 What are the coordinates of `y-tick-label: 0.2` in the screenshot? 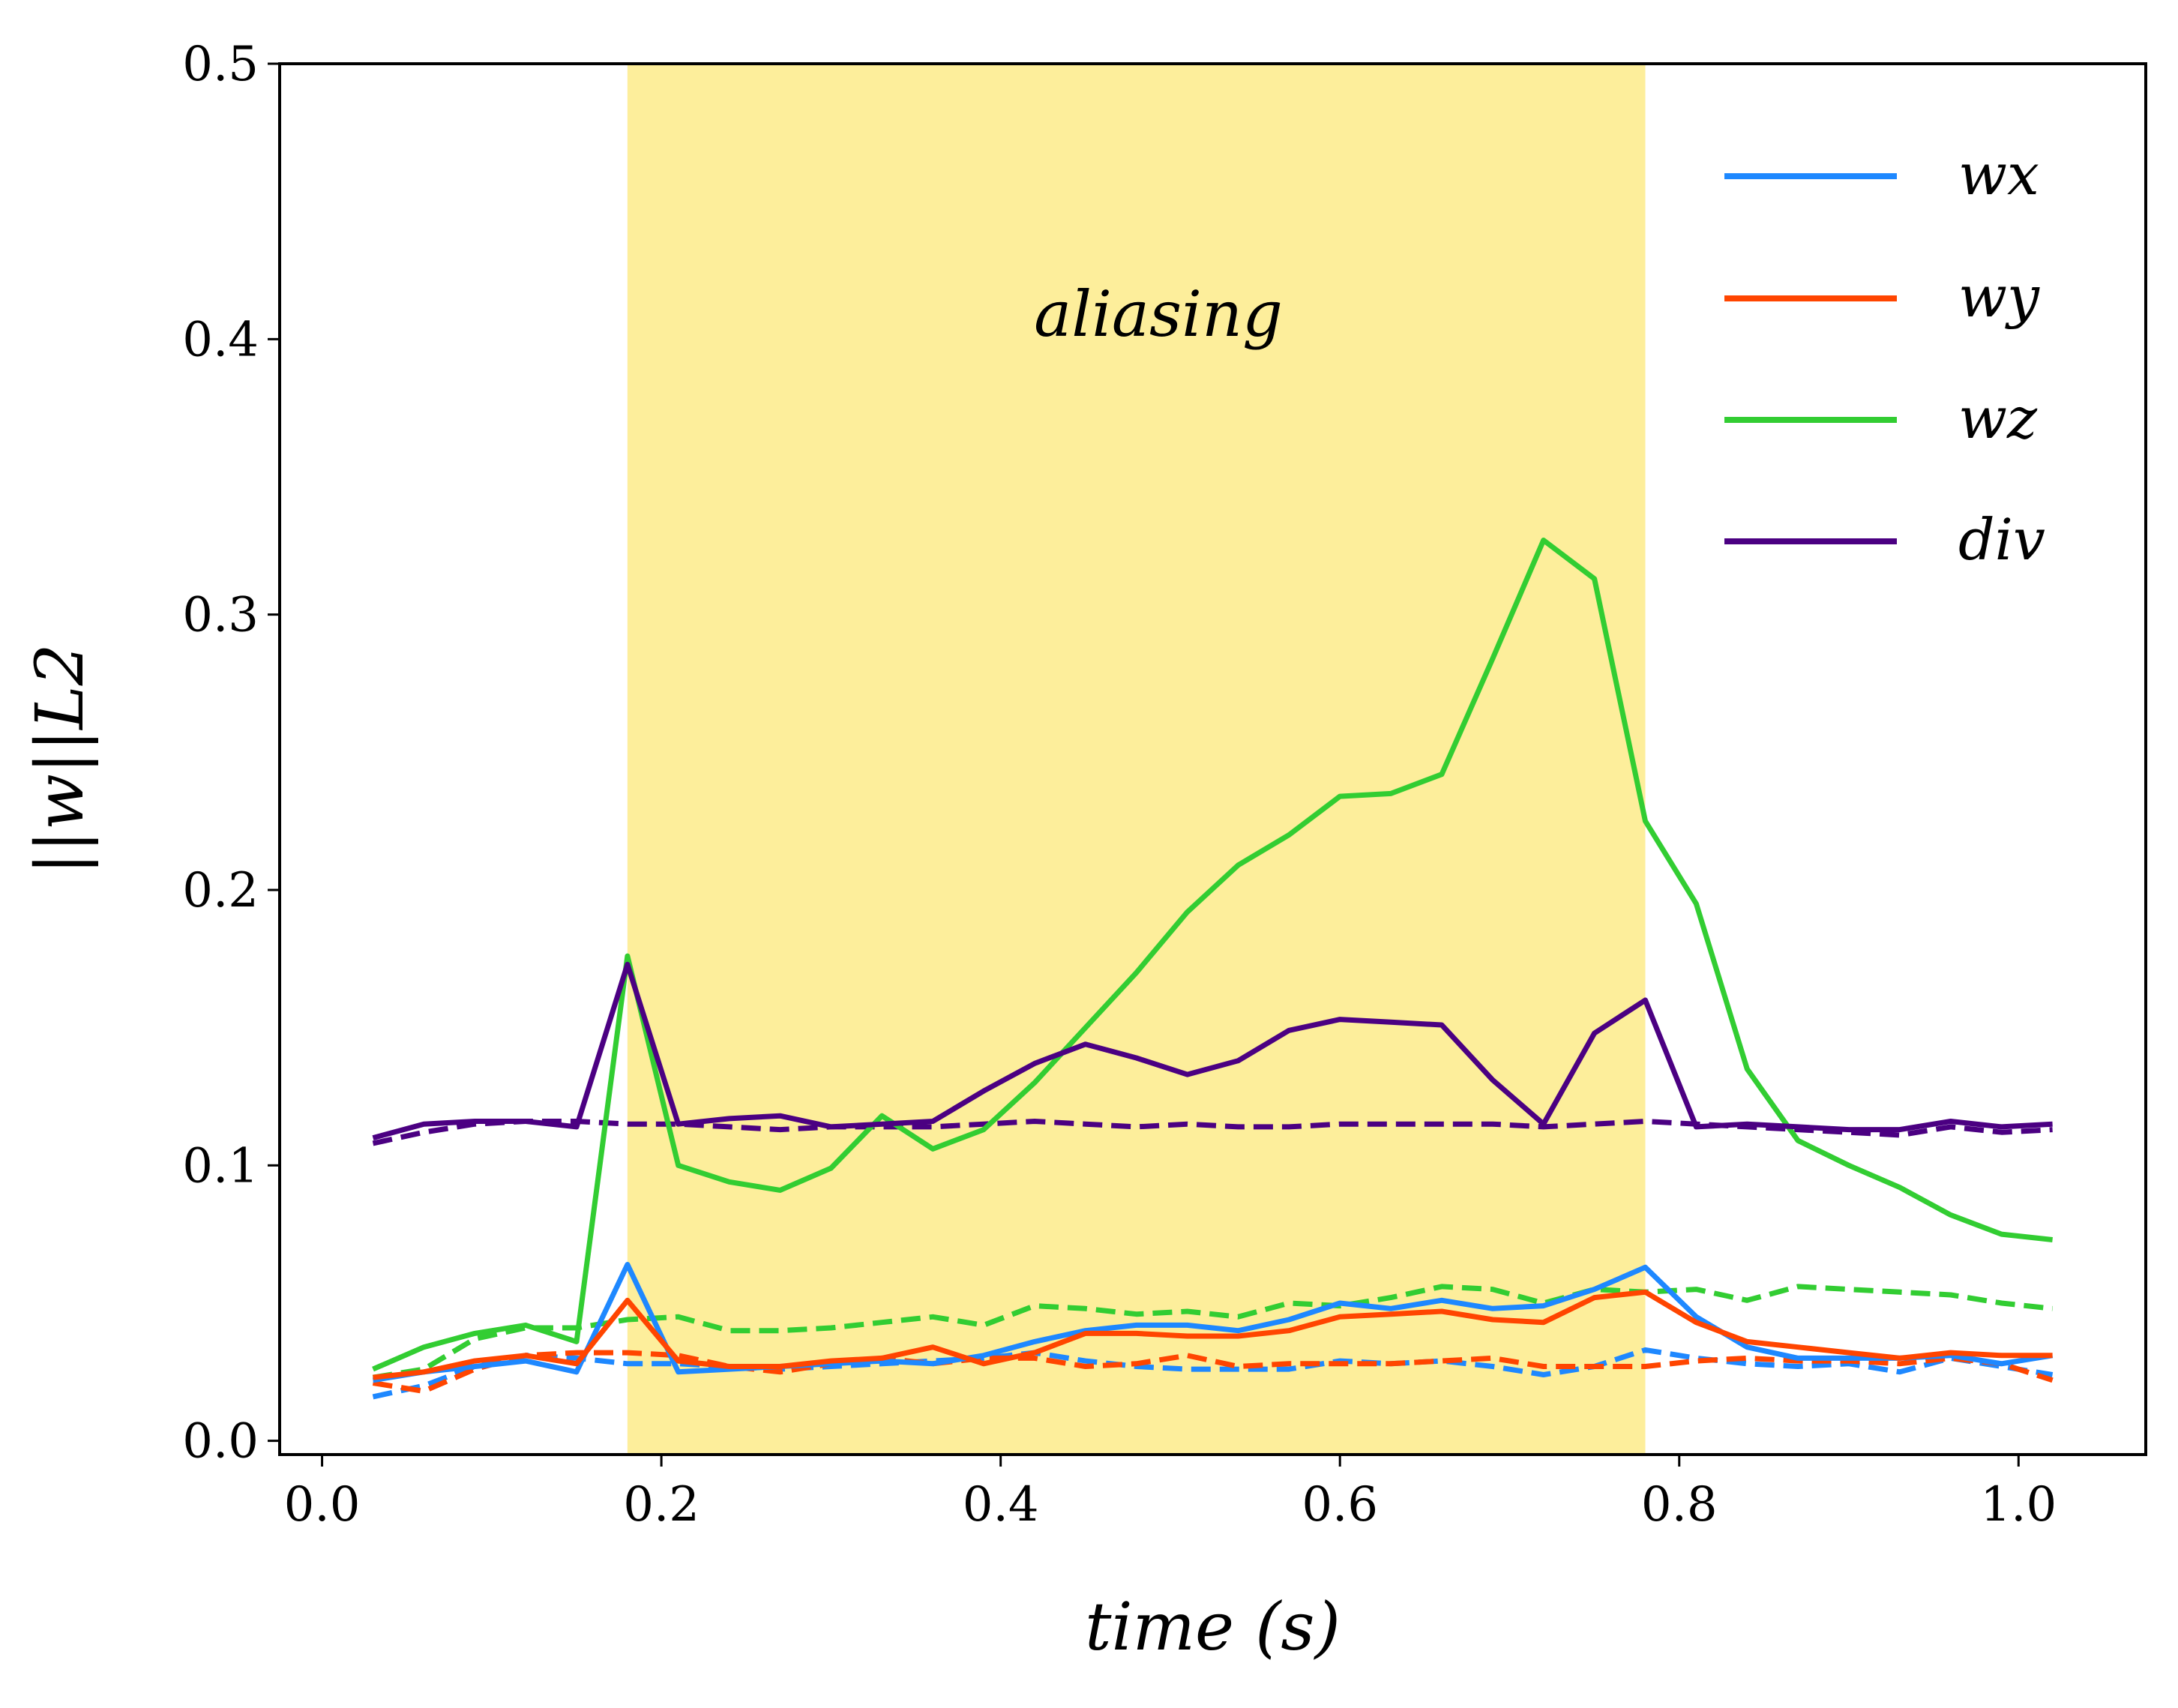 It's located at (220, 891).